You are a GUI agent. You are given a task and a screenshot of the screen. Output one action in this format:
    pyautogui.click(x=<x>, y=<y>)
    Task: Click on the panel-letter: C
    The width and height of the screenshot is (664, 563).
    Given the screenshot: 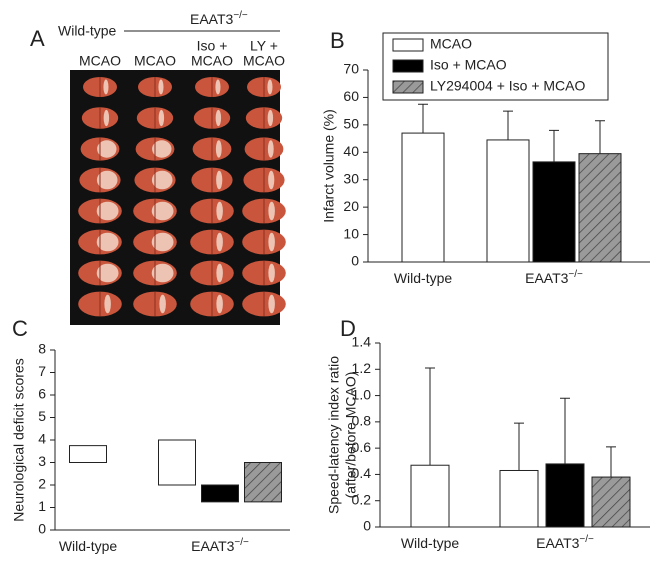 What is the action you would take?
    pyautogui.click(x=20, y=328)
    